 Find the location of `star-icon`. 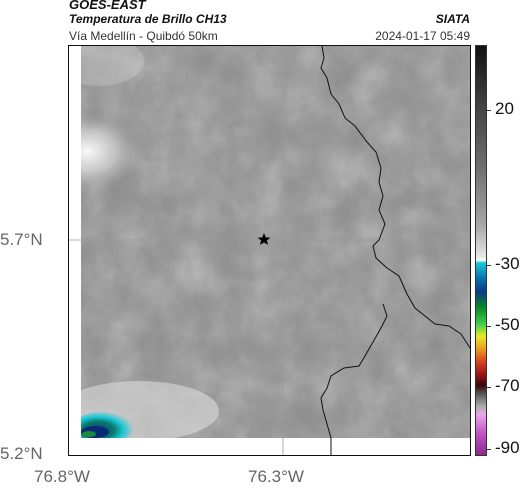

star-icon is located at coordinates (264, 239).